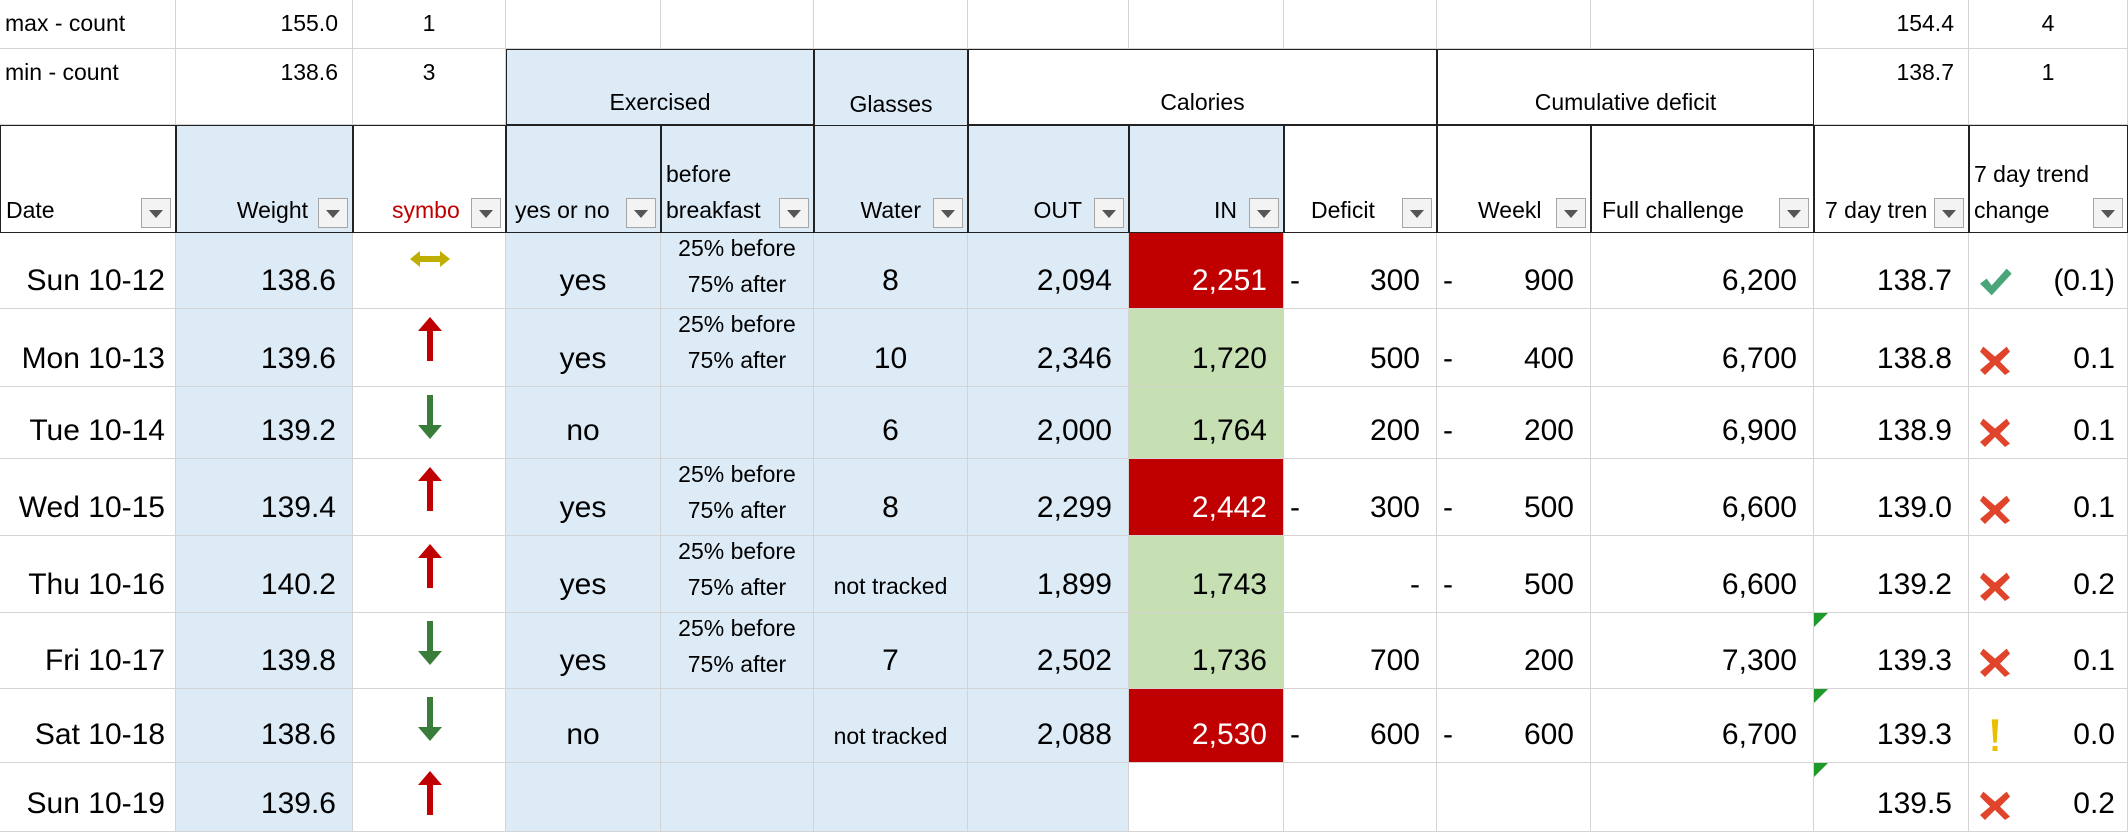 The height and width of the screenshot is (832, 2128). I want to click on deficit: 500, so click(1394, 358).